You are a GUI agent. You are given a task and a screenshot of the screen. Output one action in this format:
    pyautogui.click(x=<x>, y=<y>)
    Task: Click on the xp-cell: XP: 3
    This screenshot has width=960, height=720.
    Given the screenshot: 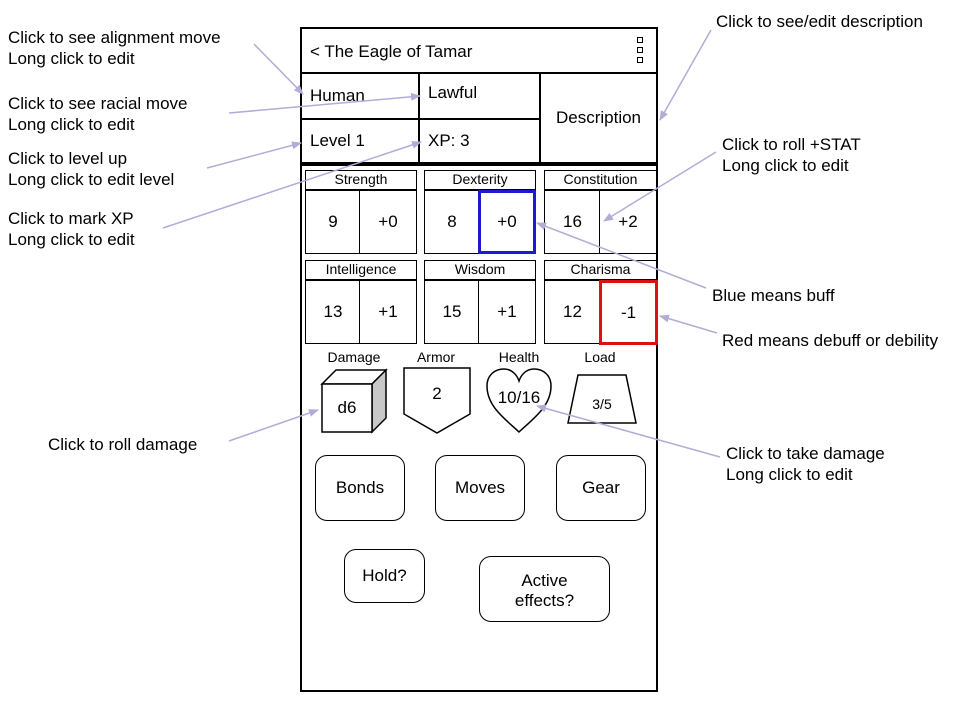 What is the action you would take?
    pyautogui.click(x=479, y=141)
    